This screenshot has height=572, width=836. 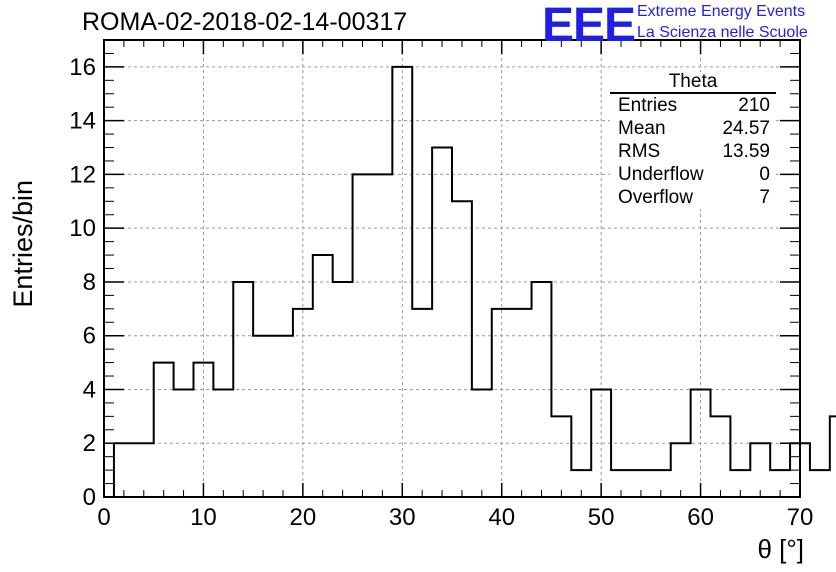 What do you see at coordinates (82, 121) in the screenshot?
I see `y-tick-label: 14` at bounding box center [82, 121].